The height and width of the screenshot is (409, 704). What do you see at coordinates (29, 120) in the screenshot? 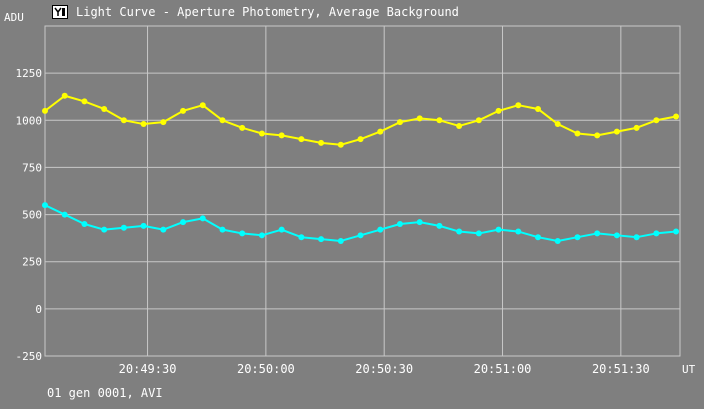
I see `y-tick-label: 1000` at bounding box center [29, 120].